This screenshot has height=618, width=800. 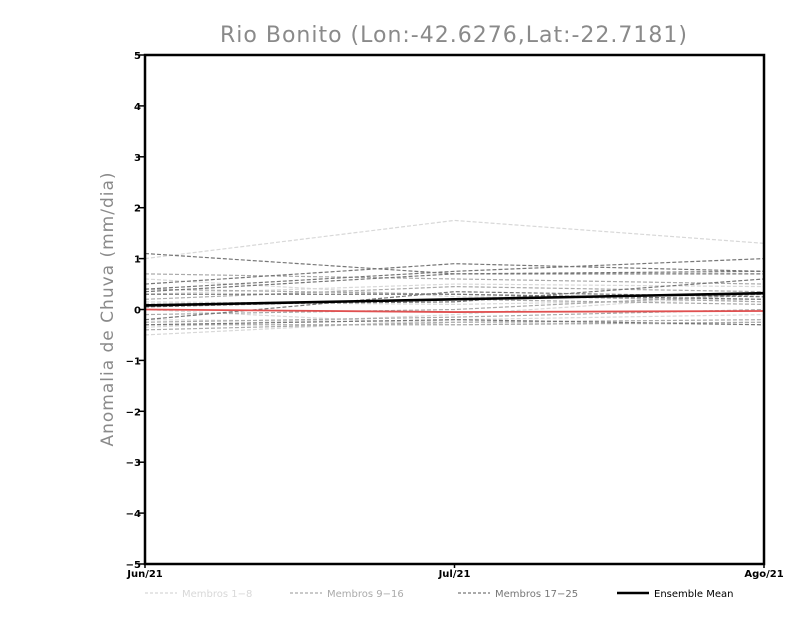 I want to click on y-axis-label: Anomalia de Chuva (mm/dia), so click(x=108, y=308).